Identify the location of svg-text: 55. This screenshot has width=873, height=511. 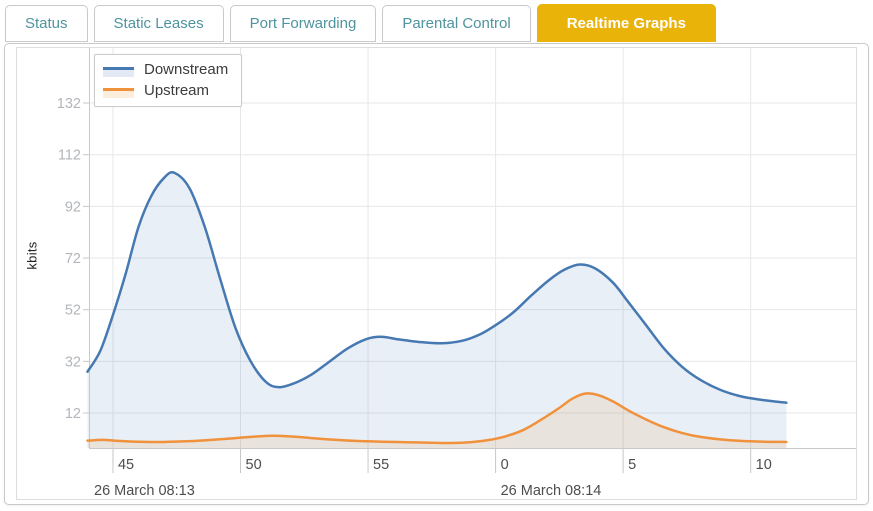
(381, 465).